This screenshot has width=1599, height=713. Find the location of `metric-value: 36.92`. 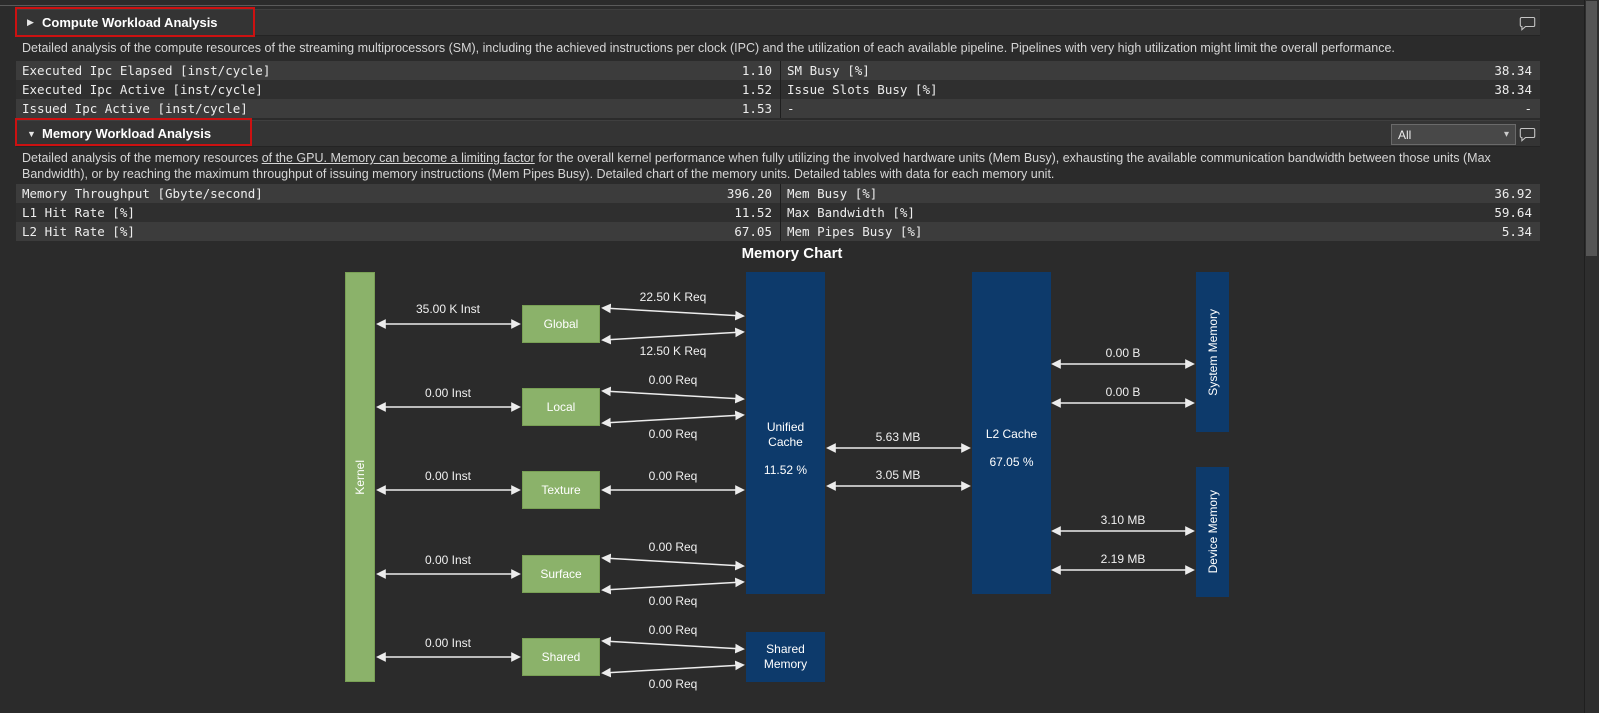

metric-value: 36.92 is located at coordinates (1513, 193).